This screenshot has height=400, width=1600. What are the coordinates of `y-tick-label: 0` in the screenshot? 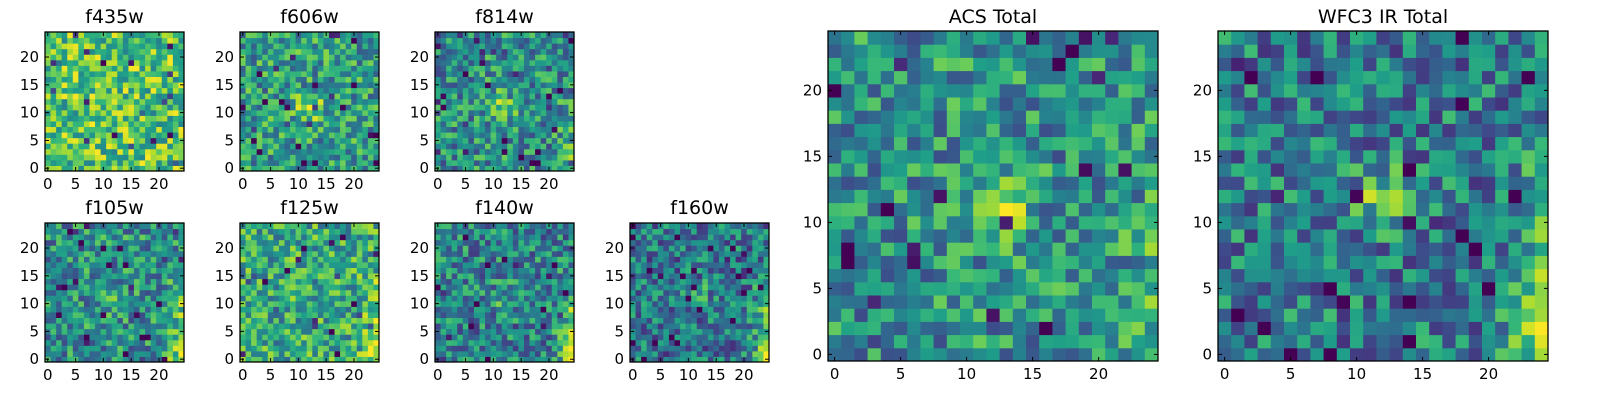 It's located at (619, 359).